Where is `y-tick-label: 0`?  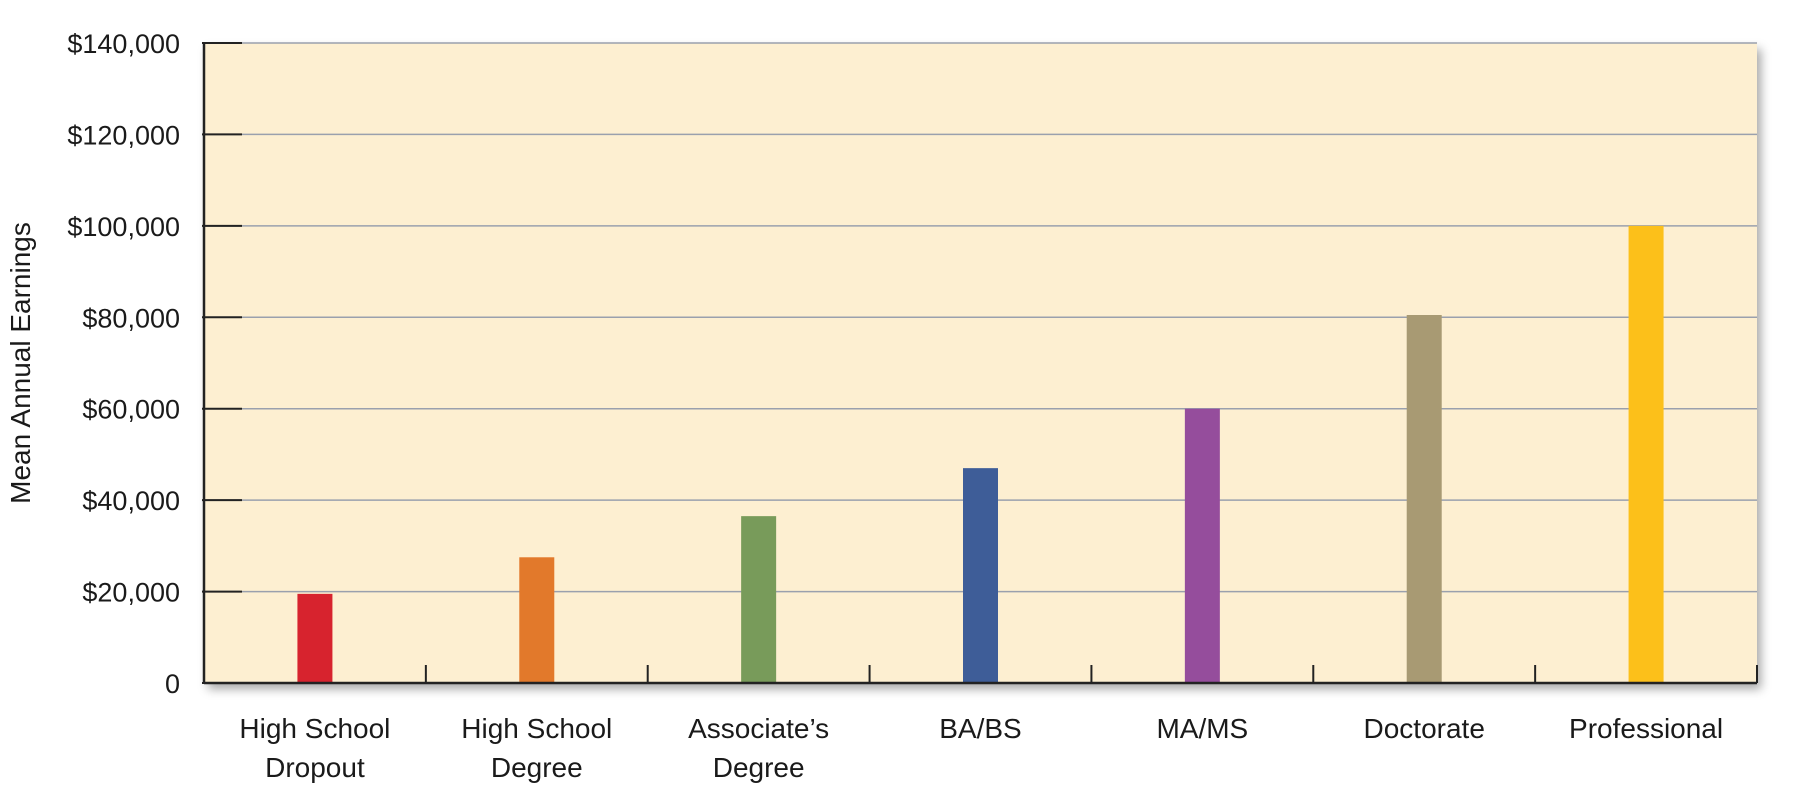
y-tick-label: 0 is located at coordinates (172, 684).